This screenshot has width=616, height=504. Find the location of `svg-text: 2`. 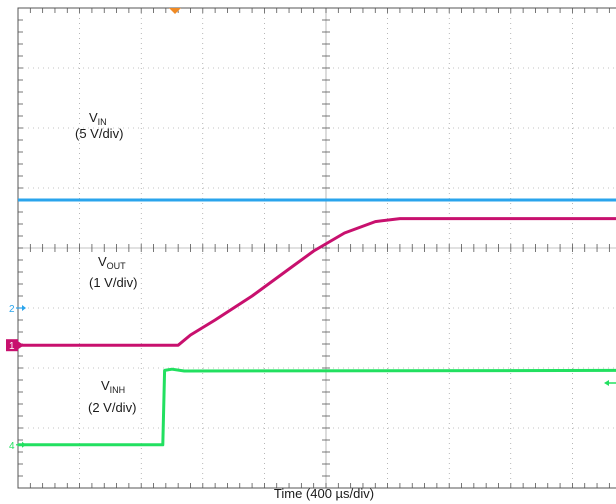

svg-text: 2 is located at coordinates (12, 309).